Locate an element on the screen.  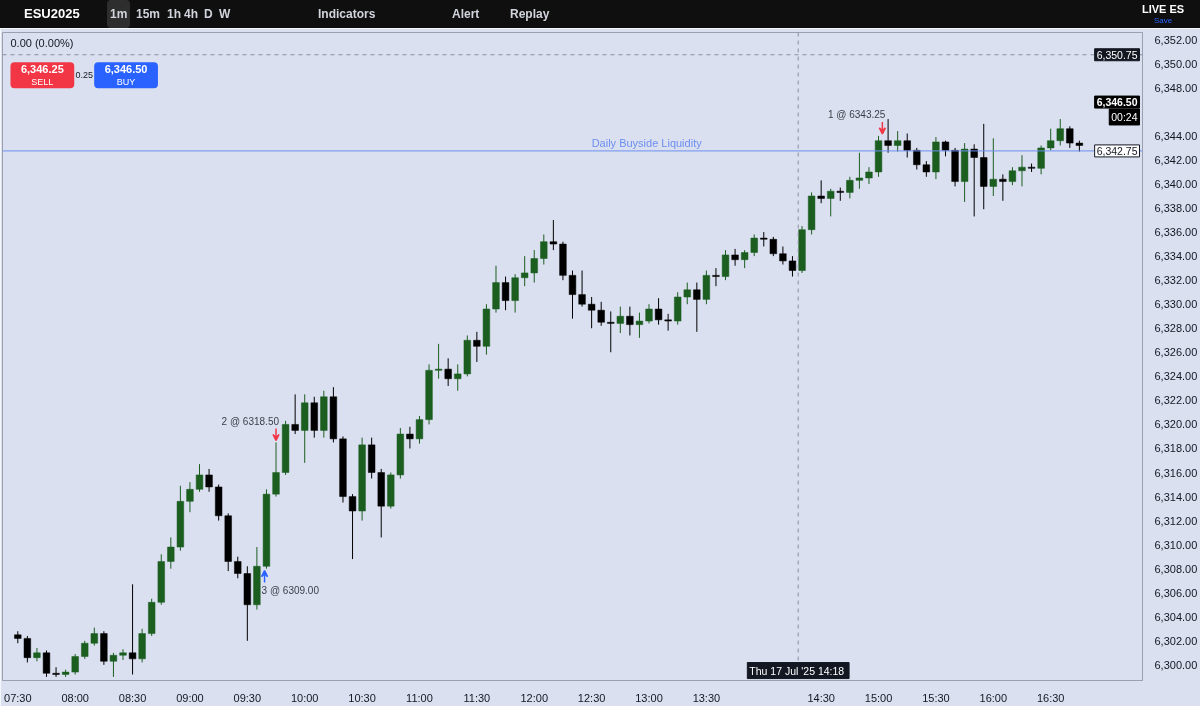
chart-subtitle: 0.00 (0.00%) is located at coordinates (42, 43).